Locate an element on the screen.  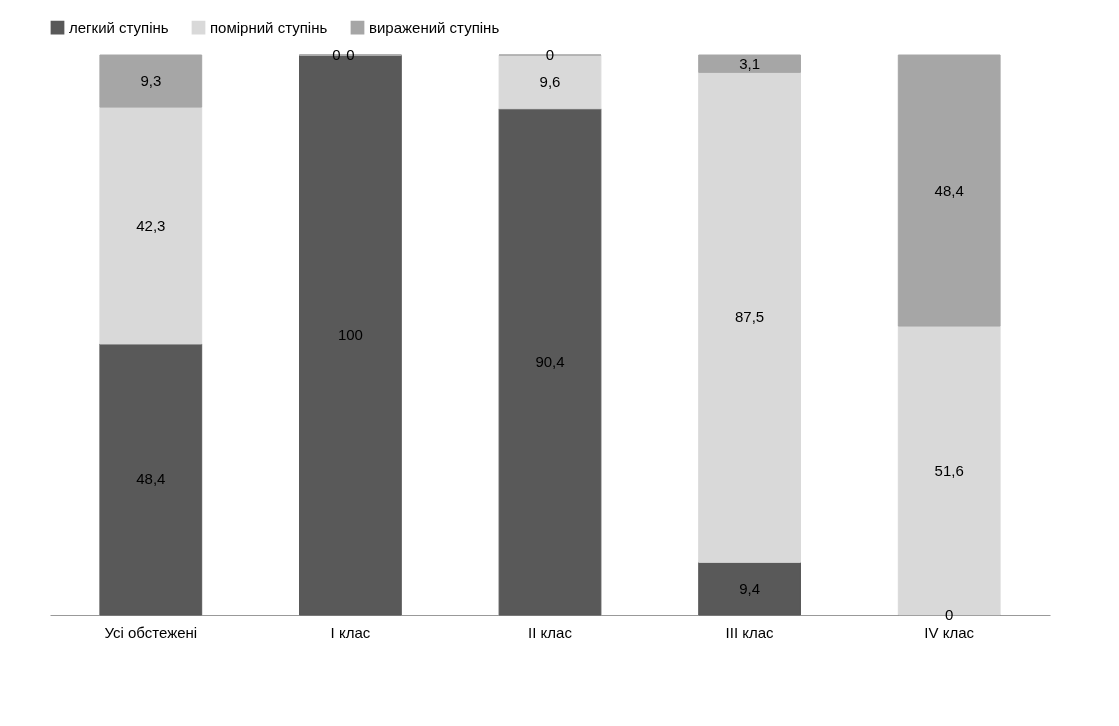
data-label: 87,5 is located at coordinates (750, 317).